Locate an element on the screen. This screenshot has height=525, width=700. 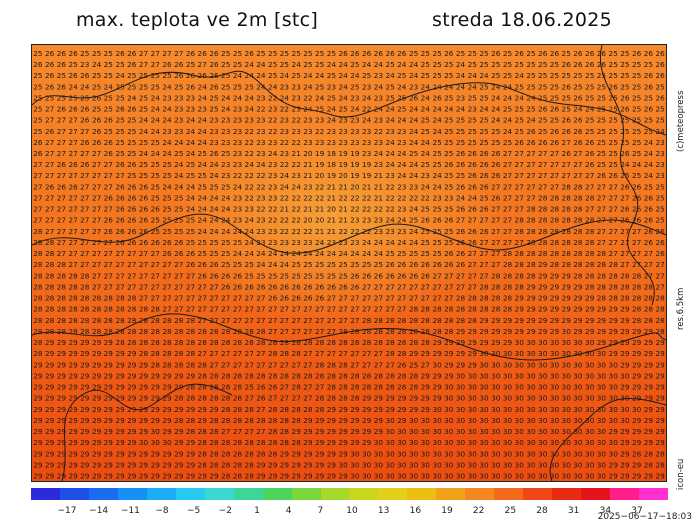
temp-value: 20 is located at coordinates (308, 220).